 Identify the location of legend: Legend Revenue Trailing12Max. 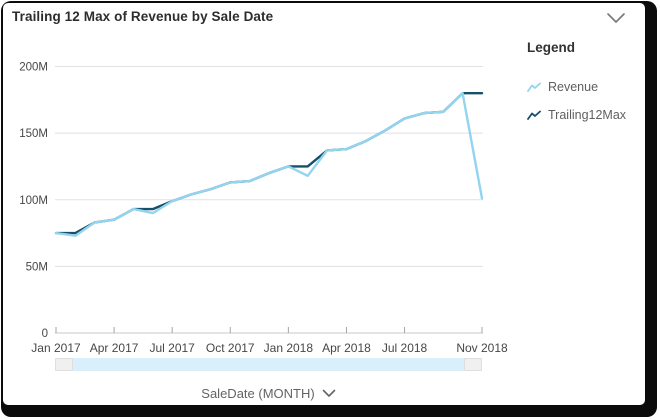
(584, 81).